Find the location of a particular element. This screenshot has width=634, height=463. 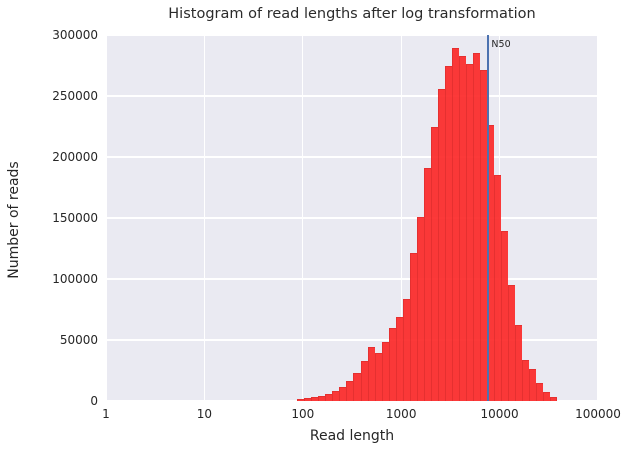

y-tick-label: 300000 is located at coordinates (75, 35).